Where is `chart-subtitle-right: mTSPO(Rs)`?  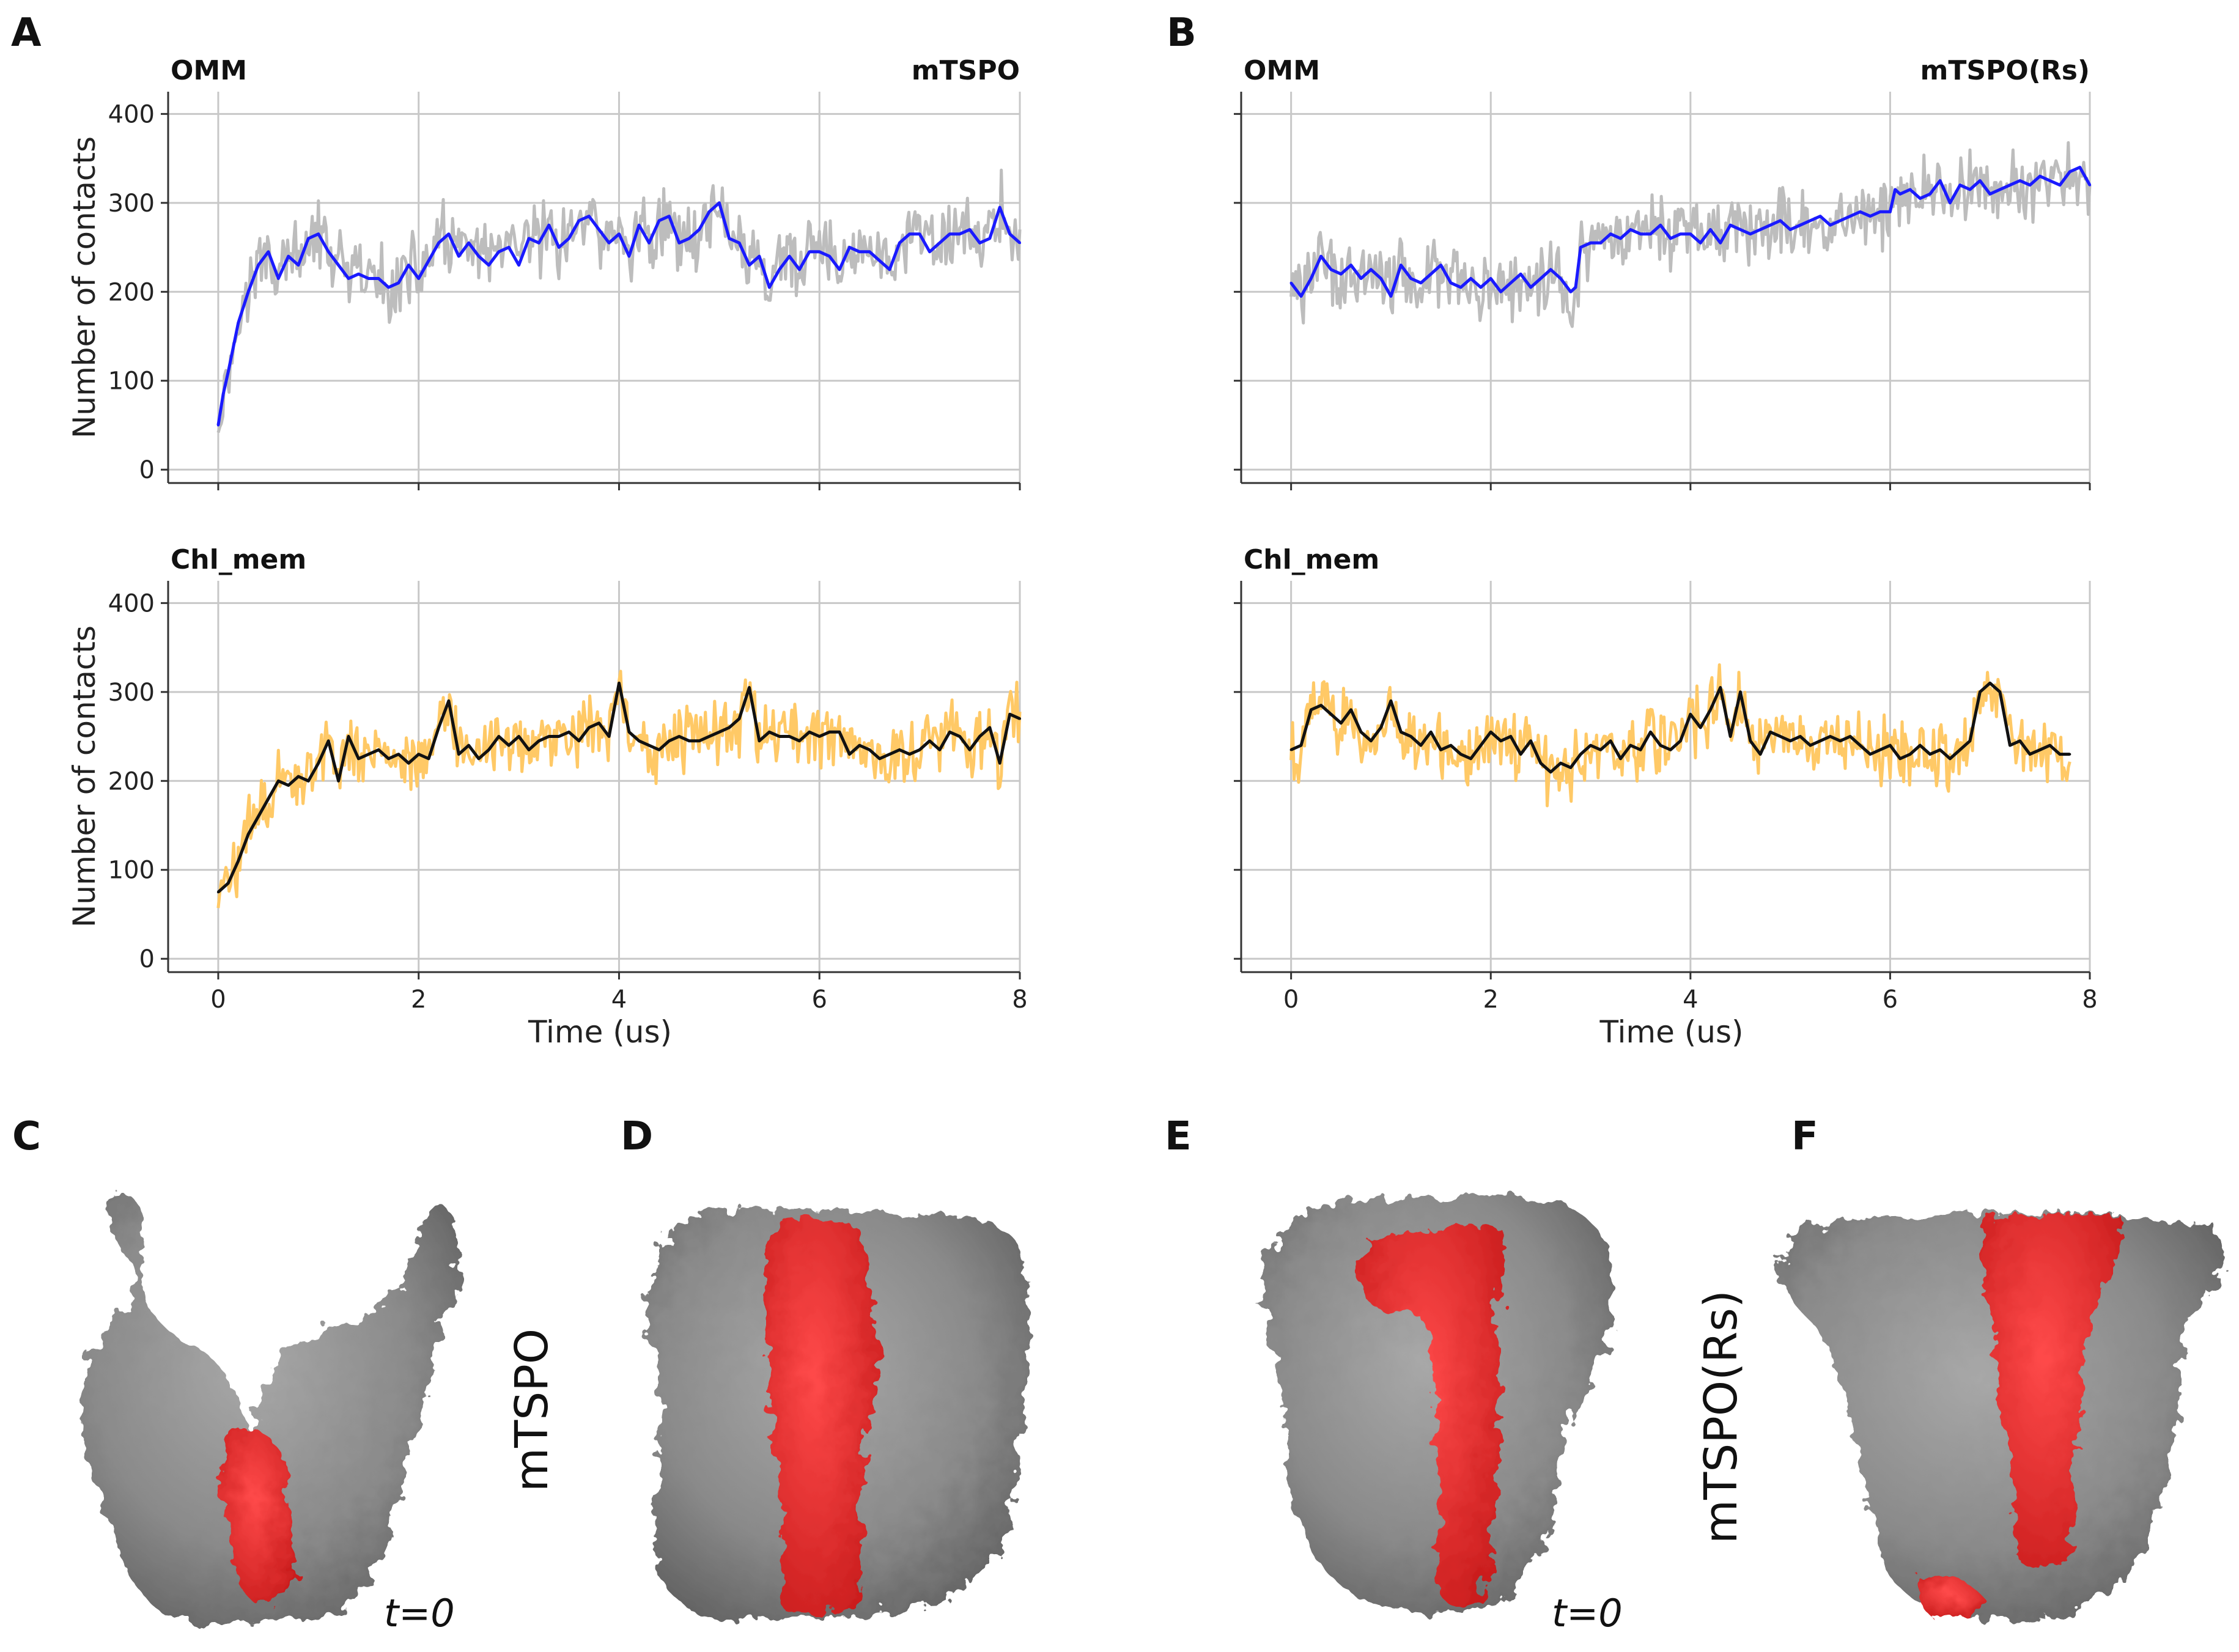 chart-subtitle-right: mTSPO(Rs) is located at coordinates (2005, 70).